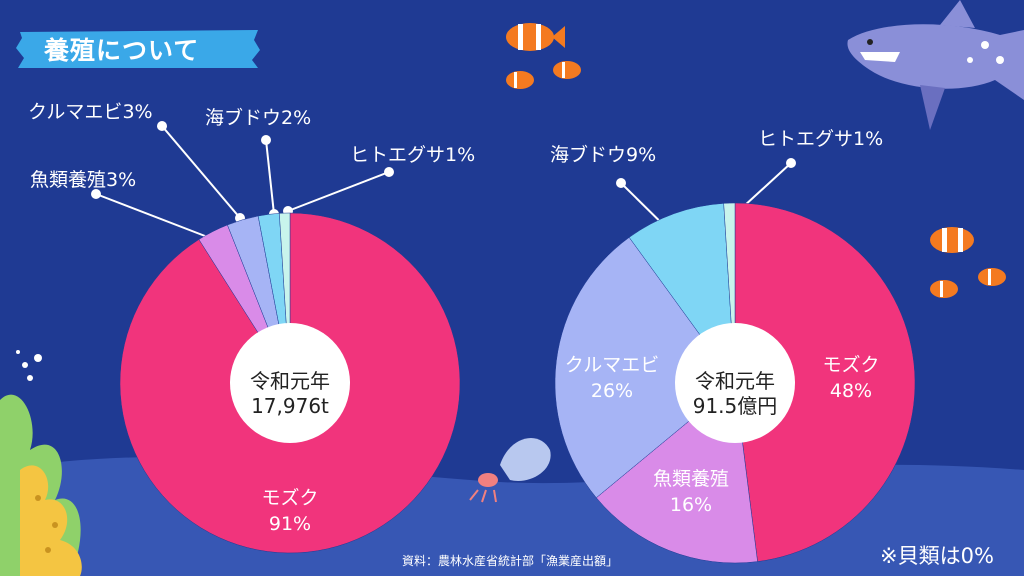 This screenshot has height=576, width=1024. Describe the element at coordinates (937, 556) in the screenshot. I see `footnote: ※貝類は0%` at that location.